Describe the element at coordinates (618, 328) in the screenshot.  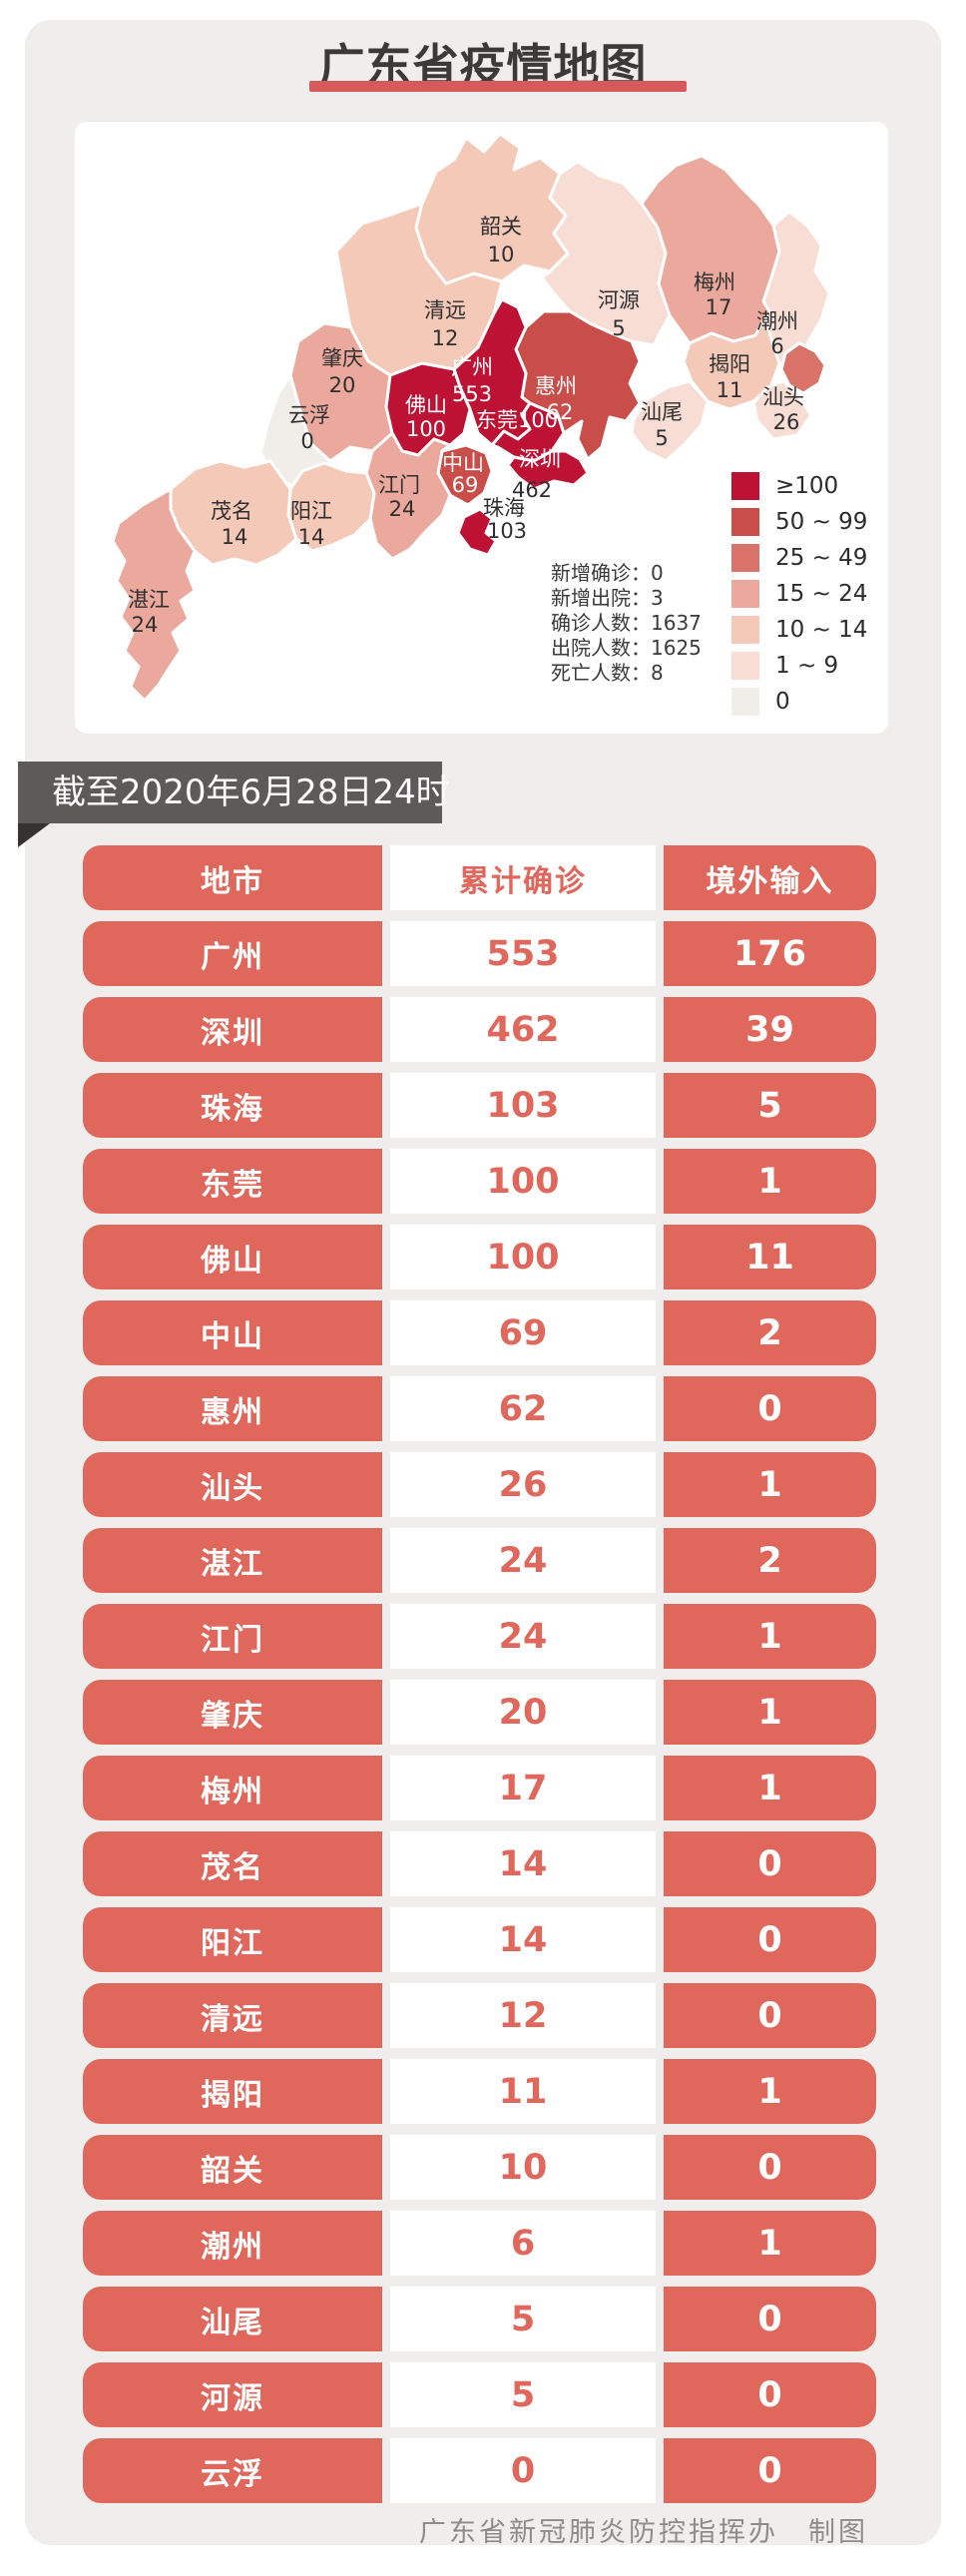
I see `map-city-value-heyuan: 5` at that location.